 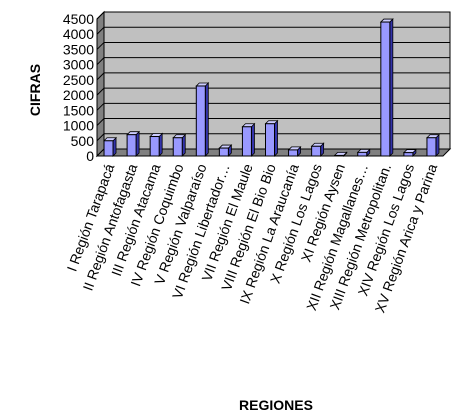 I want to click on y-tick-label: 3000, so click(x=78, y=65).